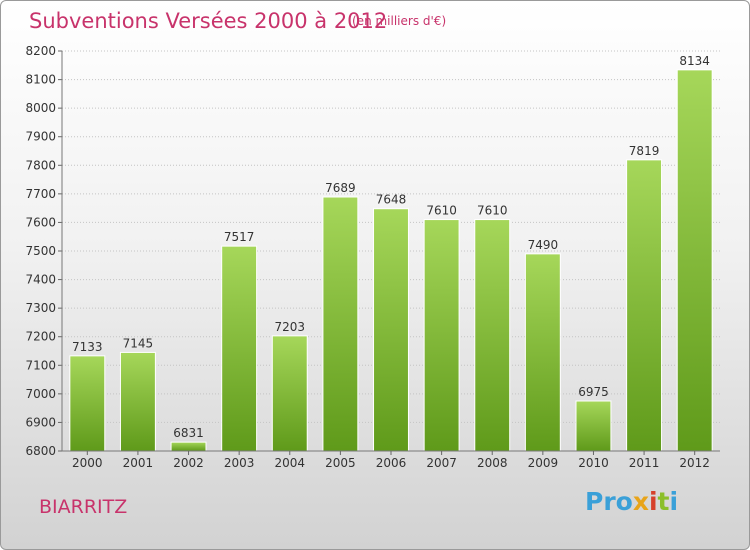 Image resolution: width=750 pixels, height=550 pixels. What do you see at coordinates (138, 343) in the screenshot?
I see `bar-value-label: 7145` at bounding box center [138, 343].